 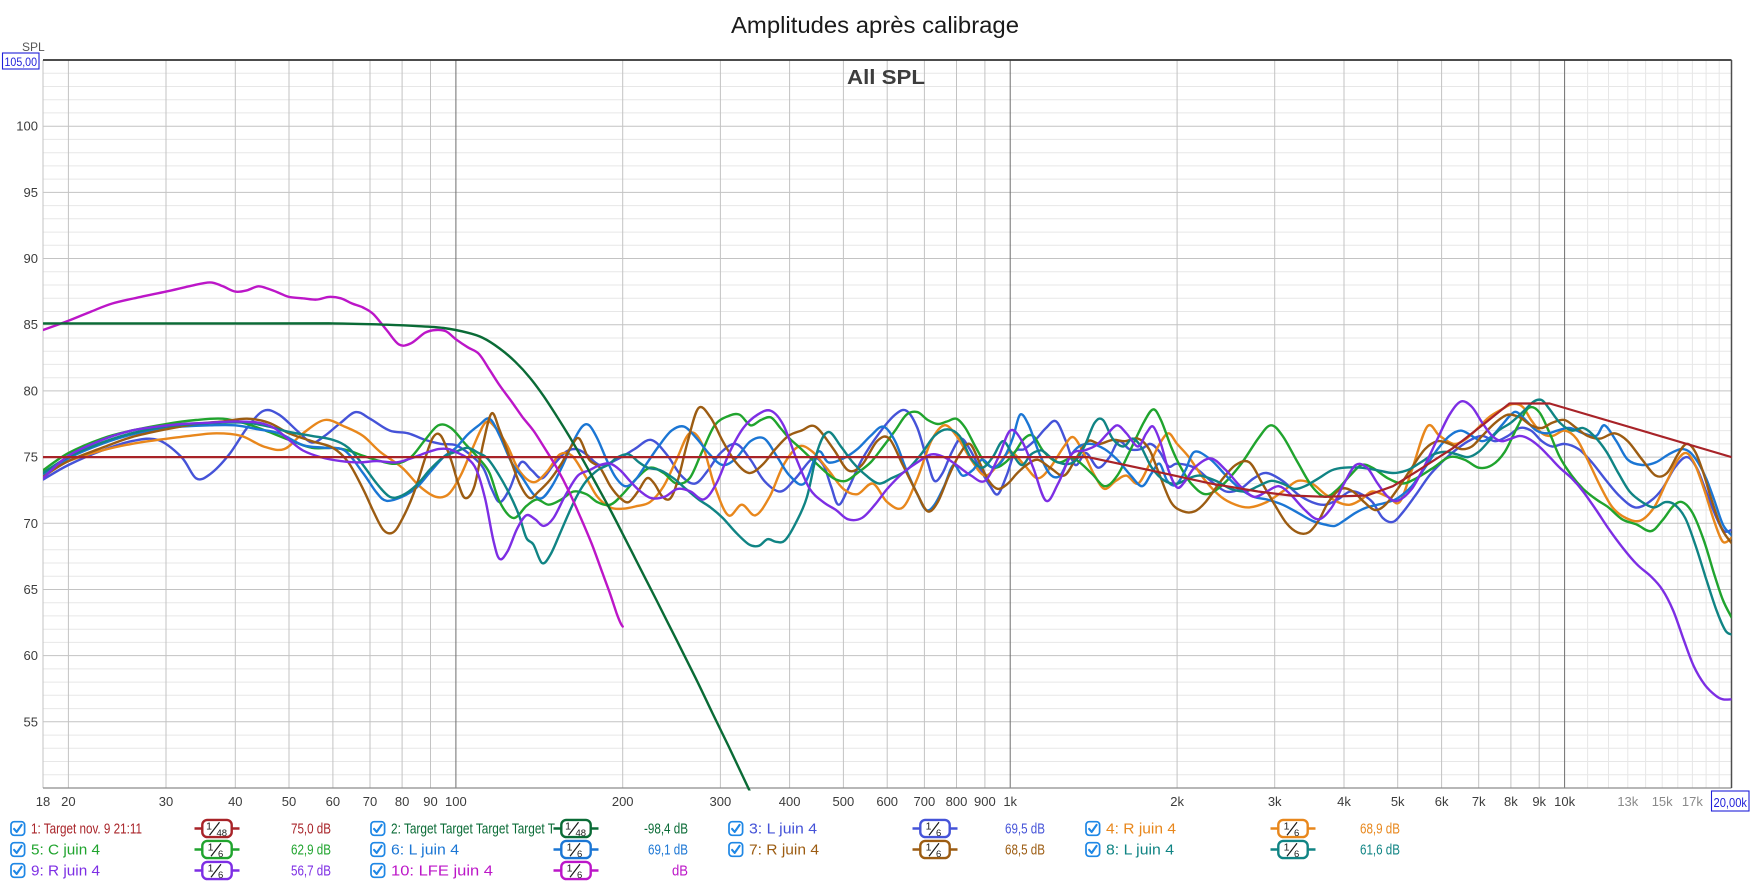 I want to click on svg-text: 10k, so click(x=1564, y=801).